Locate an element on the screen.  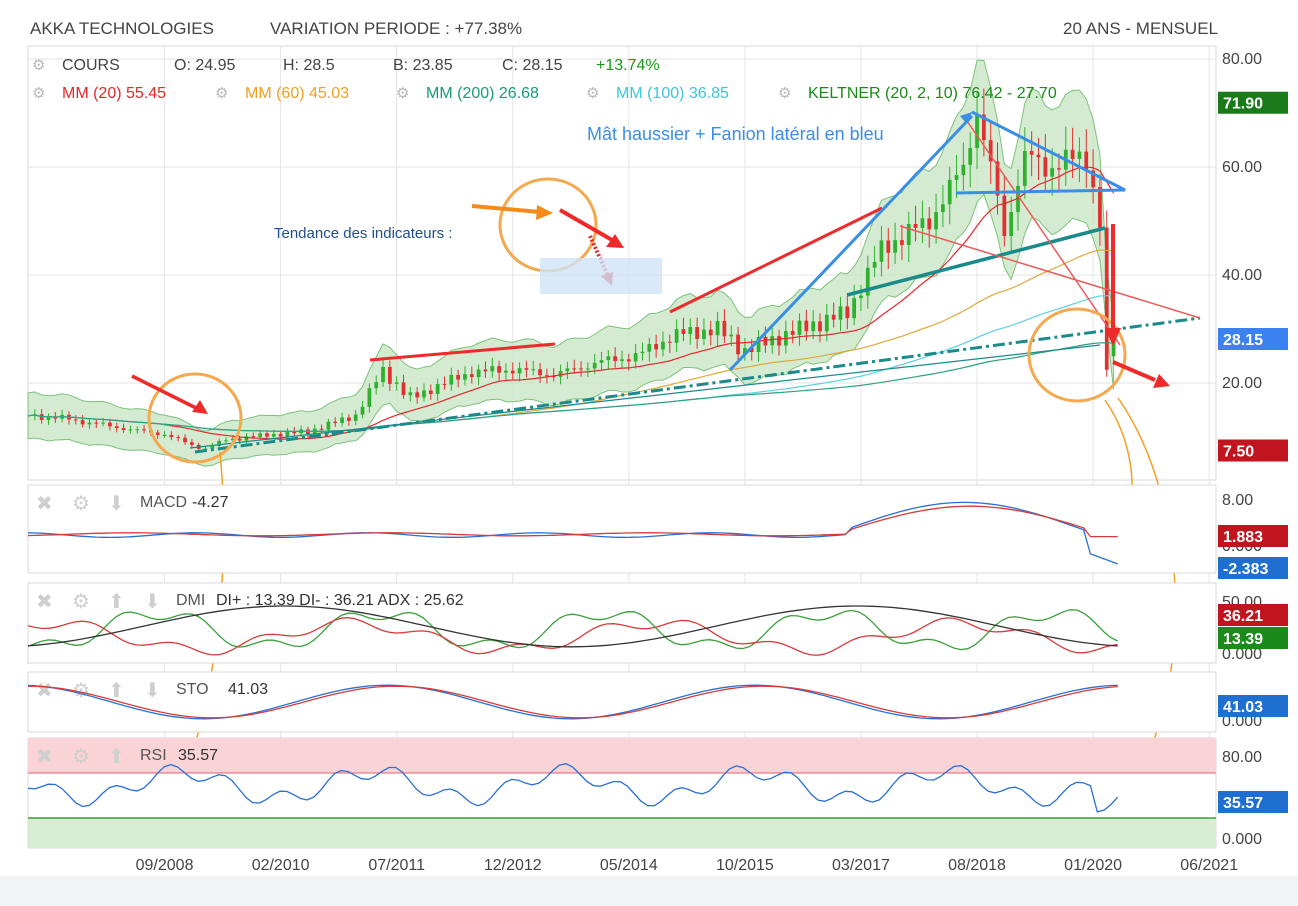
sto-label: STO is located at coordinates (192, 689).